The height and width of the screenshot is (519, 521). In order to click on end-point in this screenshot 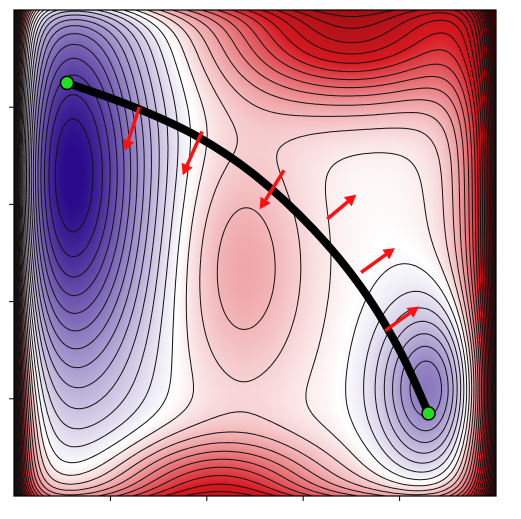, I will do `click(428, 413)`.